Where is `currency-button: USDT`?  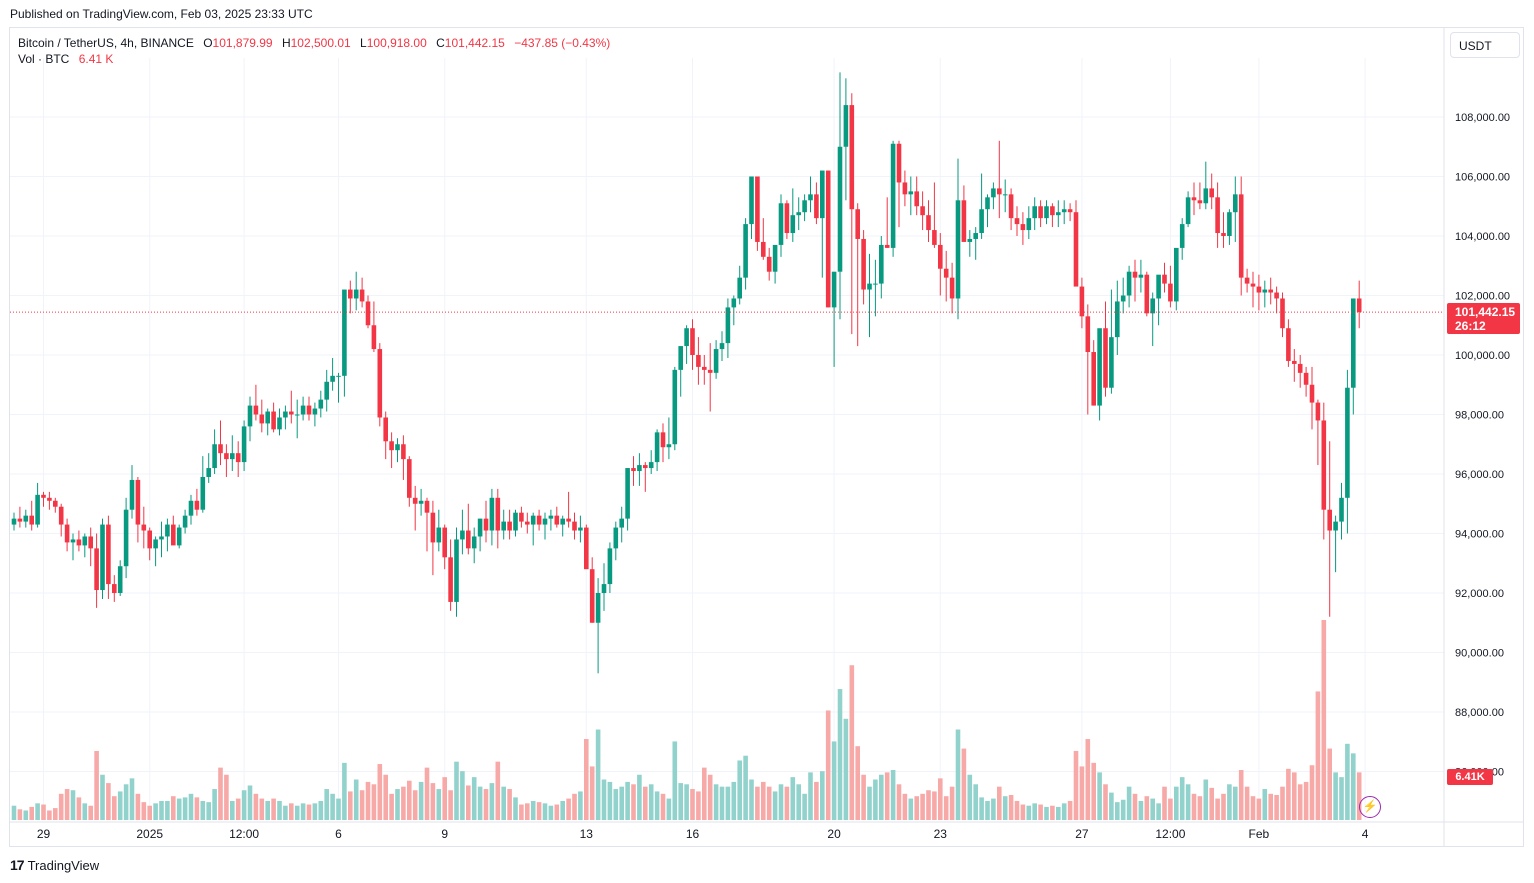 currency-button: USDT is located at coordinates (1485, 45).